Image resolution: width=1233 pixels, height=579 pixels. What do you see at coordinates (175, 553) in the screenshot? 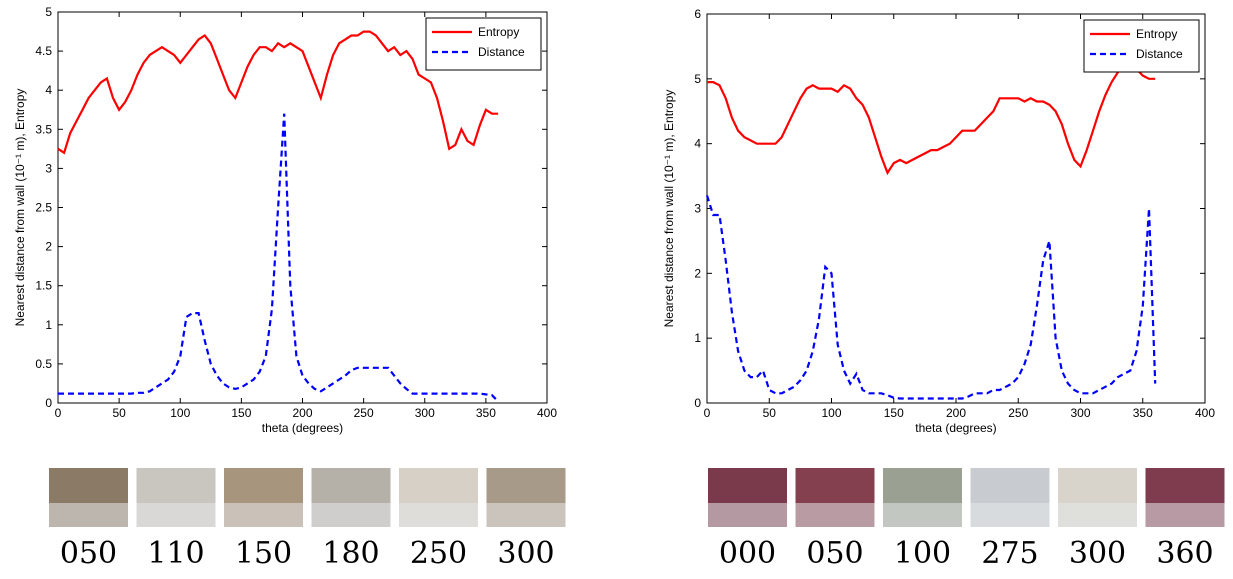
I see `thumbnail-label: 110` at bounding box center [175, 553].